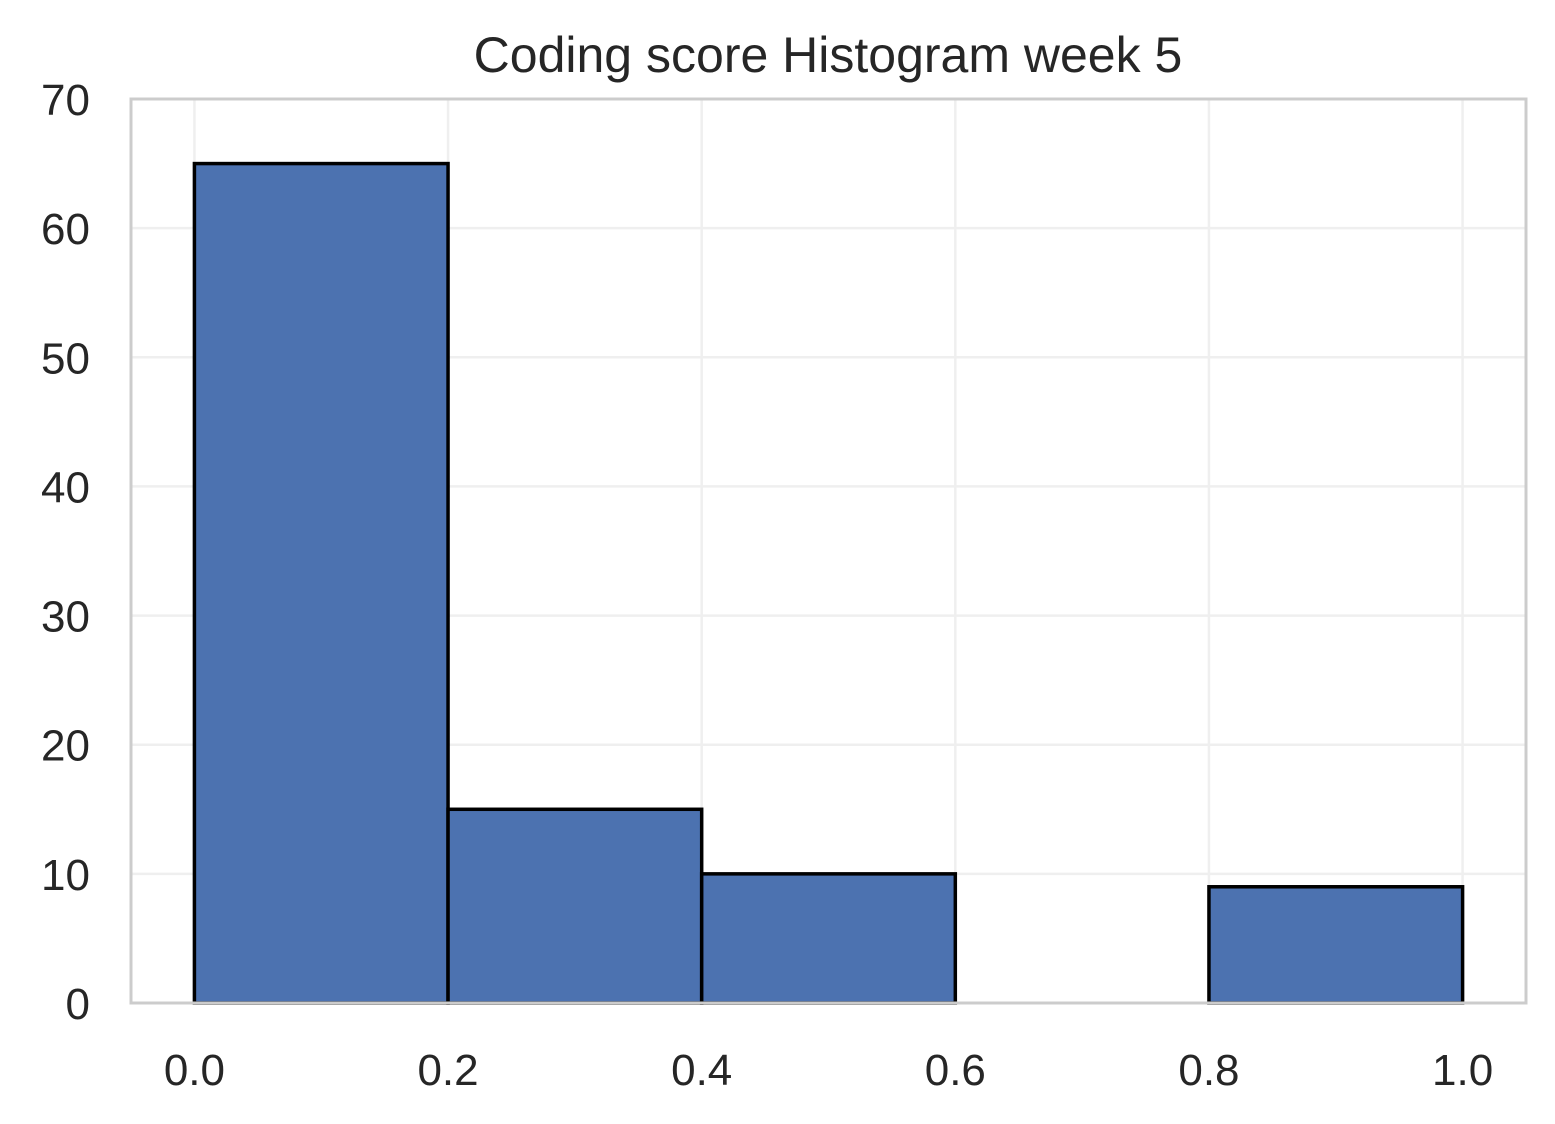  I want to click on x-tick-label: 0.2, so click(447, 1070).